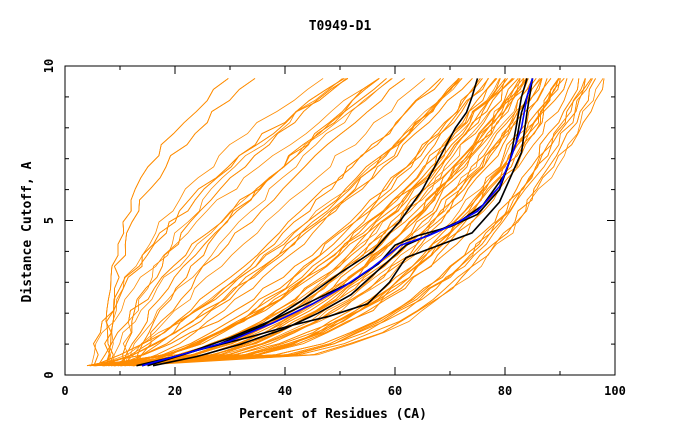 This screenshot has width=680, height=440. Describe the element at coordinates (64, 391) in the screenshot. I see `x-tick-label: 0` at that location.